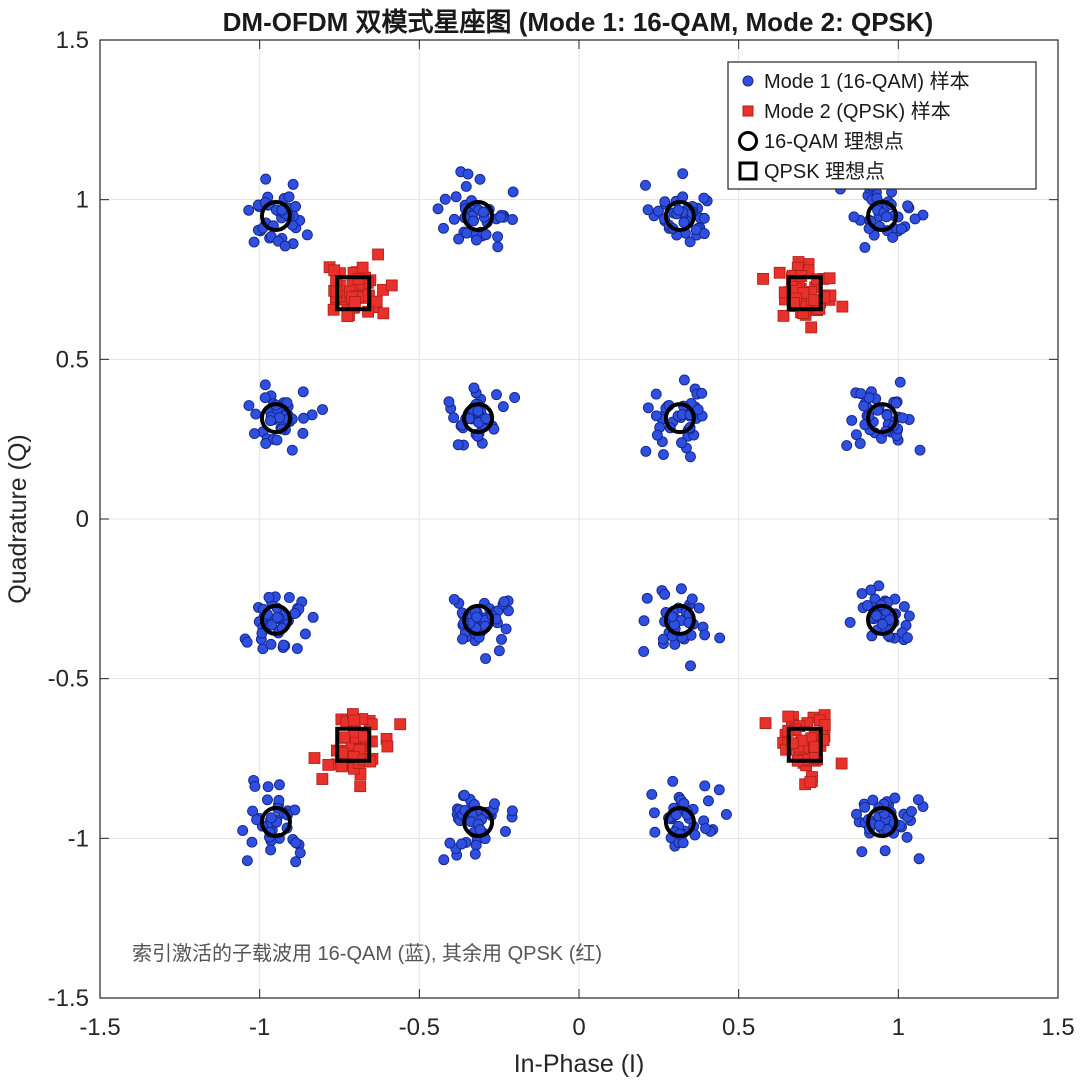  I want to click on legend-item-qpsk-ideal: QPSK 理想点, so click(811, 171).